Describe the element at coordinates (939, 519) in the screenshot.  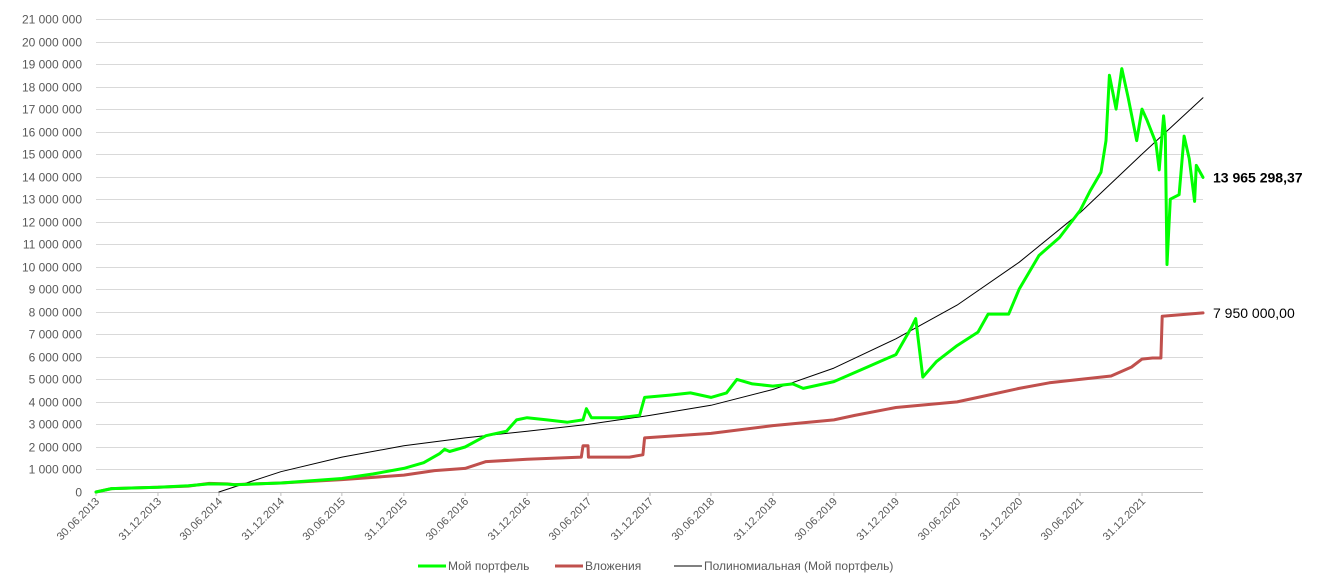
I see `x-tick-label: 30.06.2020` at that location.